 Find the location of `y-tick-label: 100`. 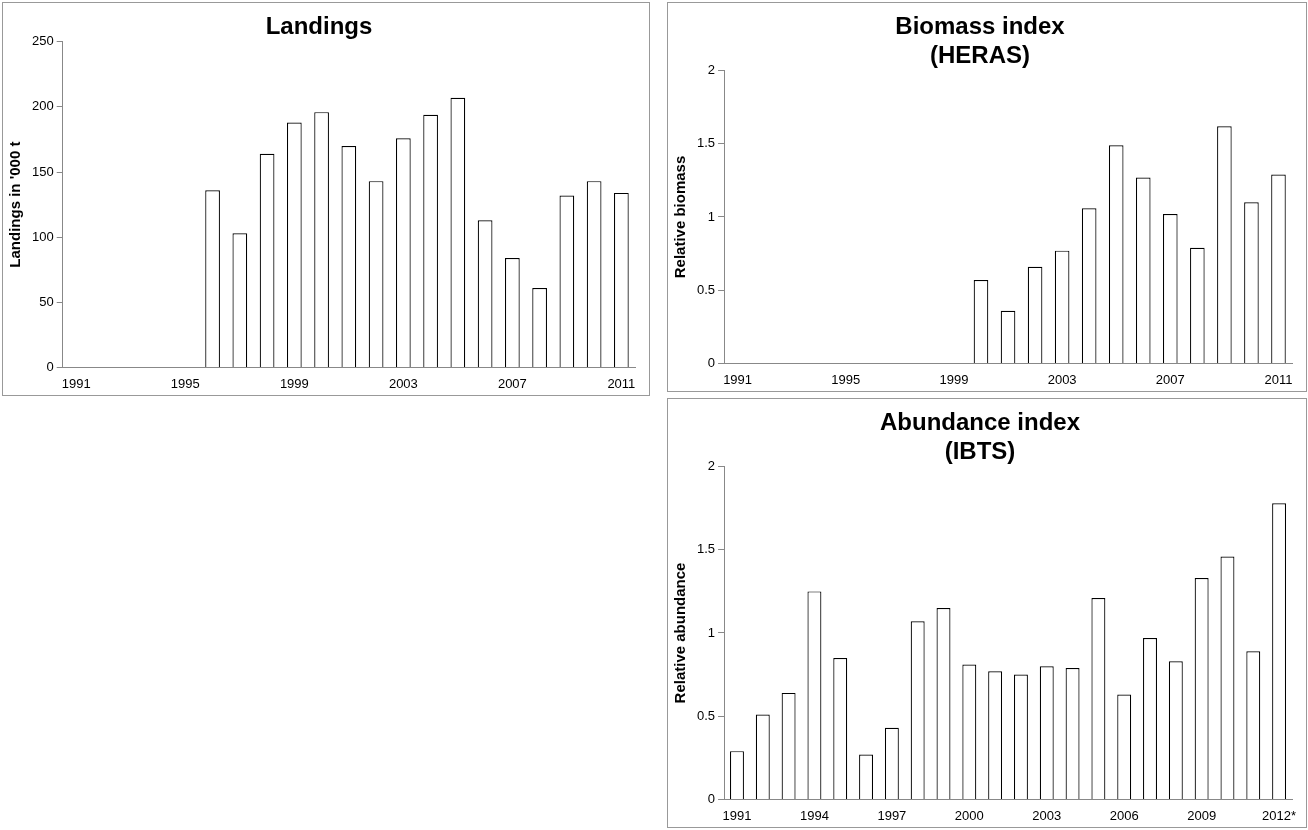

y-tick-label: 100 is located at coordinates (42, 236).